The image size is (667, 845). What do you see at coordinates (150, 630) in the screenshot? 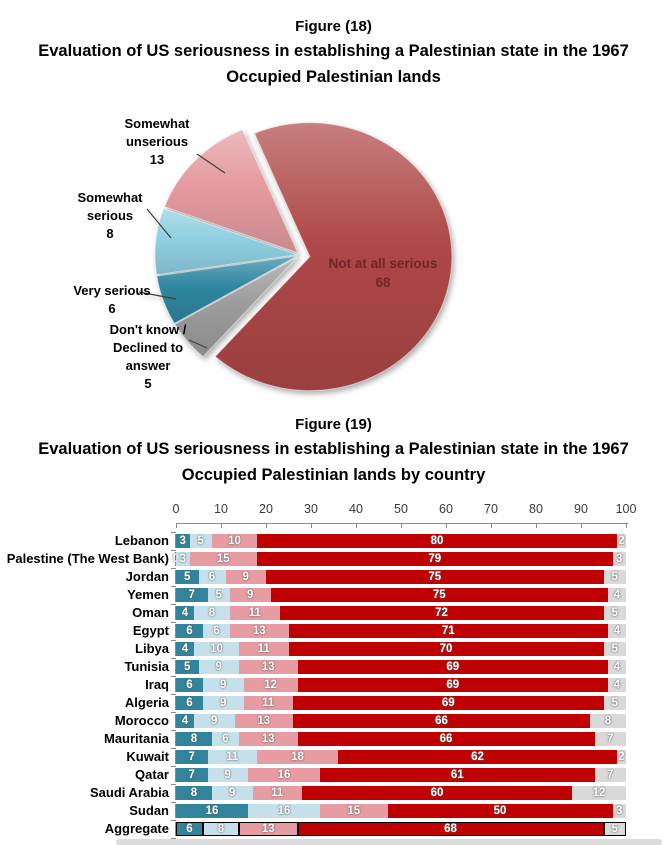
I see `category-label: Egypt` at bounding box center [150, 630].